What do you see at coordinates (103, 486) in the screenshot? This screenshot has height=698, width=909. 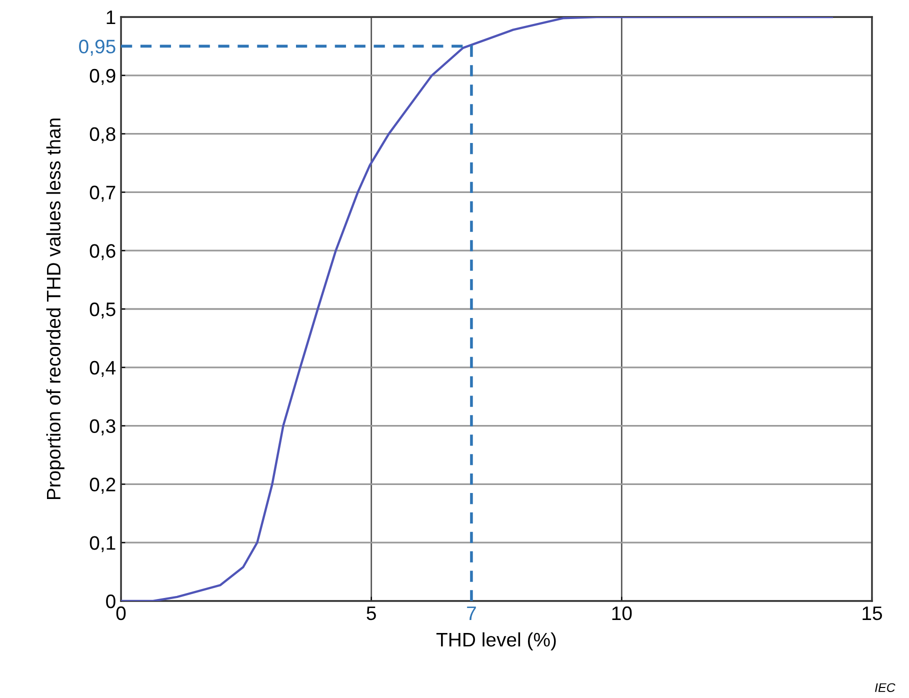 I see `y-tick-label: 0,2` at bounding box center [103, 486].